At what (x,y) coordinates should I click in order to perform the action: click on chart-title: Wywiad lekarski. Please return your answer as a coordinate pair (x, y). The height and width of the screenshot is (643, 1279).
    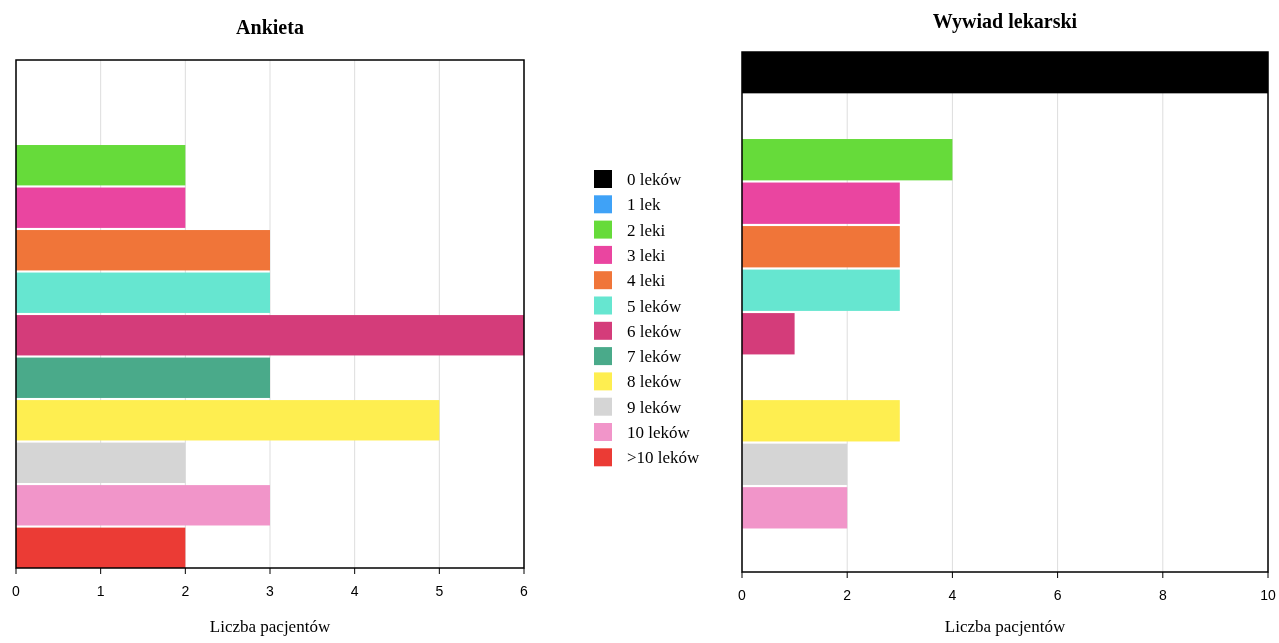
    Looking at the image, I should click on (1005, 21).